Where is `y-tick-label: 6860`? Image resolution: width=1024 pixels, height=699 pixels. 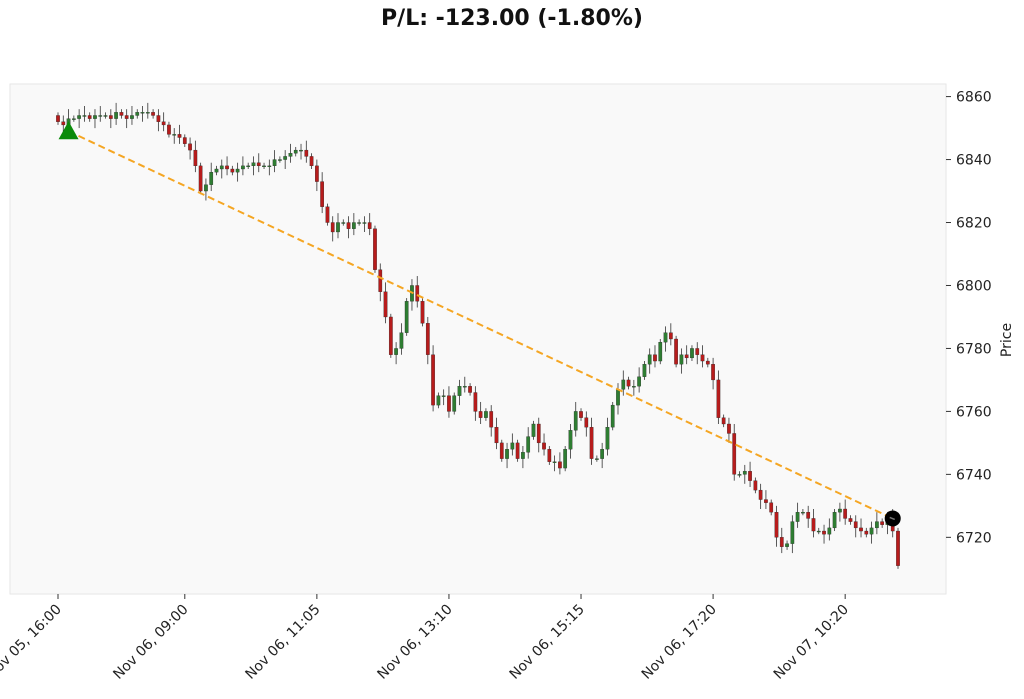
y-tick-label: 6860 is located at coordinates (974, 98).